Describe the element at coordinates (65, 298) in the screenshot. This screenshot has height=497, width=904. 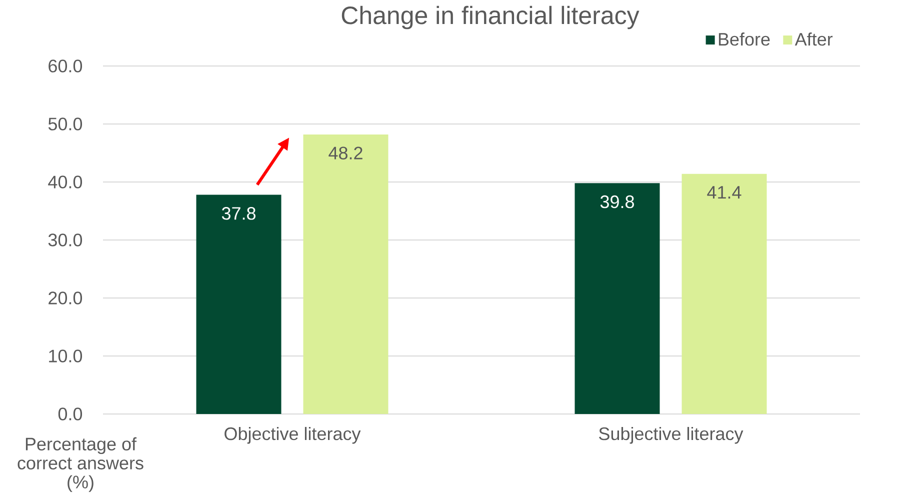
I see `y-tick-label: 20.0` at that location.